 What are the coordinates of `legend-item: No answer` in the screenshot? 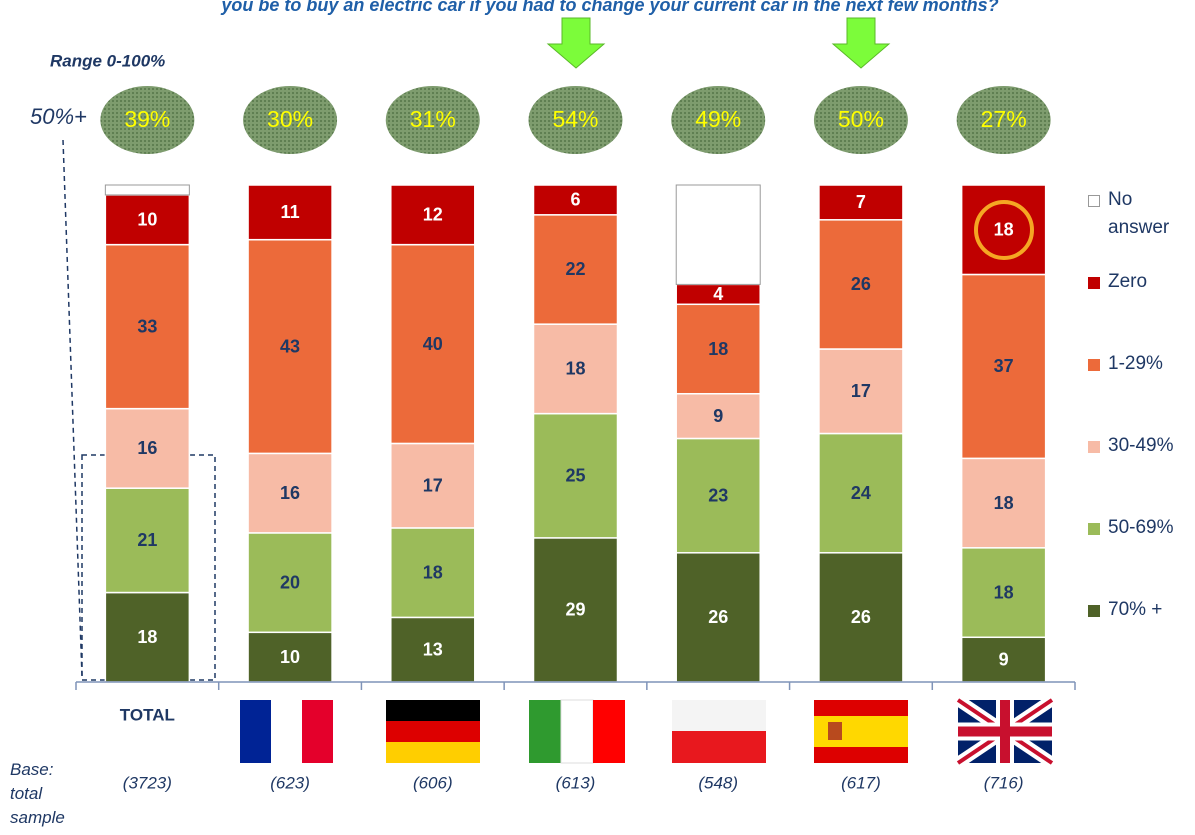 It's located at (1140, 230).